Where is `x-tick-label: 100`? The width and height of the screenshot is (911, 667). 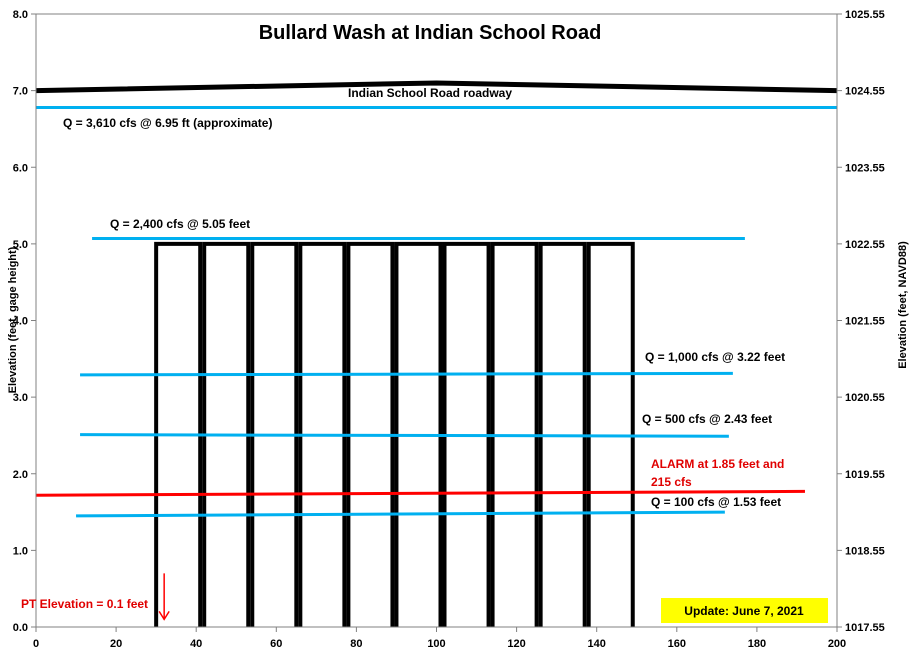 x-tick-label: 100 is located at coordinates (436, 644).